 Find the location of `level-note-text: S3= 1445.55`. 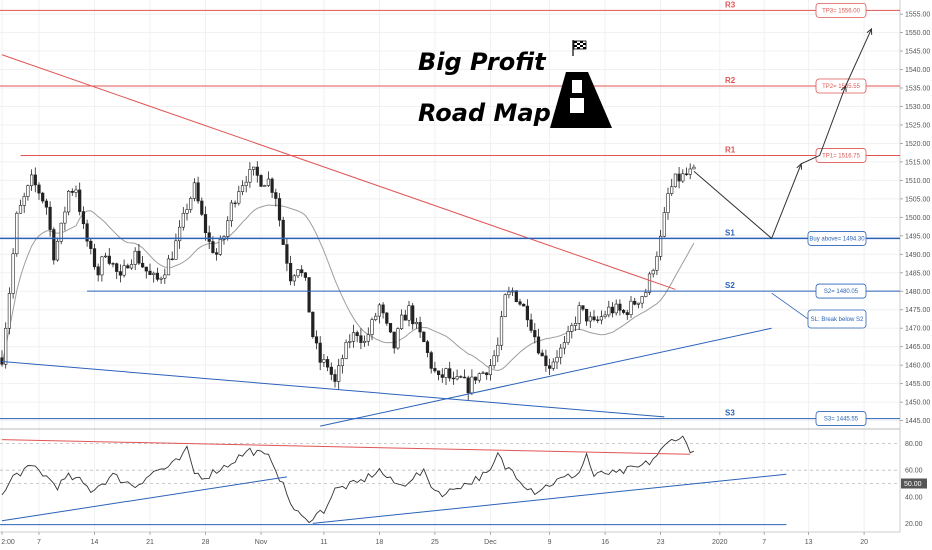

level-note-text: S3= 1445.55 is located at coordinates (841, 420).